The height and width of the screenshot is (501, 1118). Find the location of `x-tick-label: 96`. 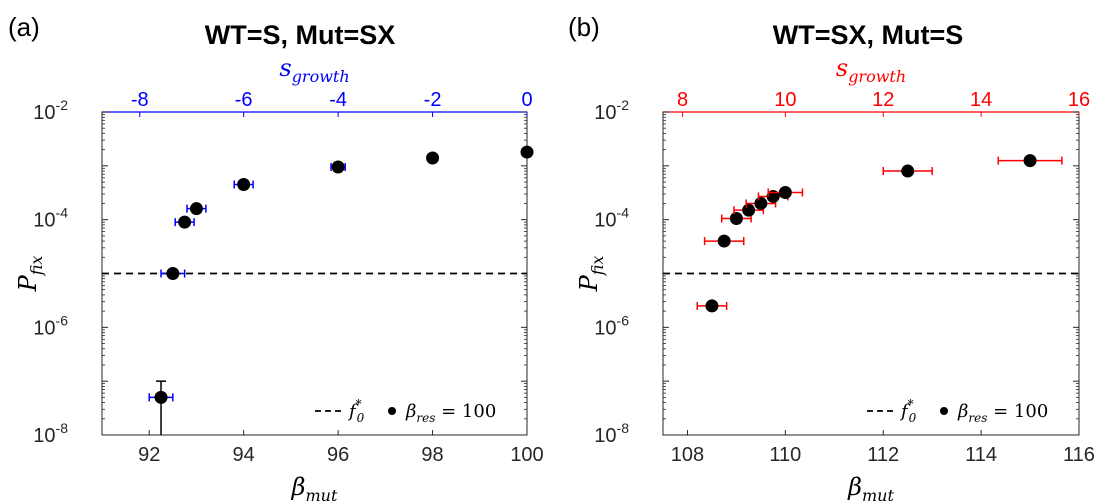

x-tick-label: 96 is located at coordinates (338, 455).